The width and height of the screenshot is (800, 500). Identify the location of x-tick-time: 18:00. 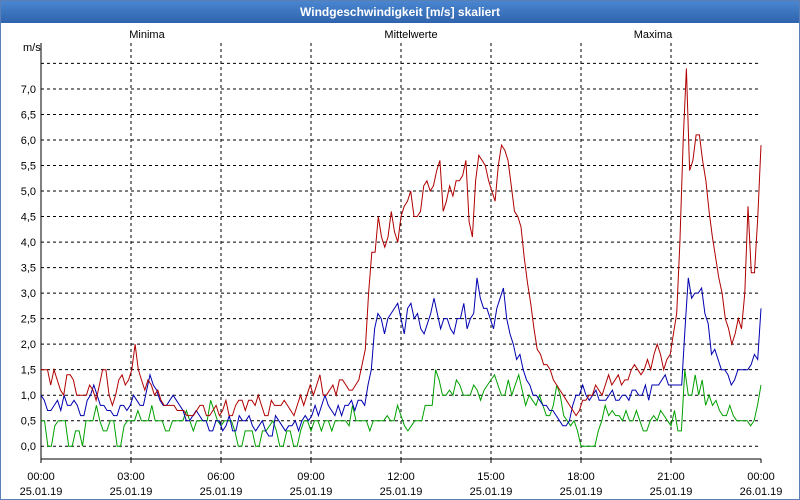
(581, 477).